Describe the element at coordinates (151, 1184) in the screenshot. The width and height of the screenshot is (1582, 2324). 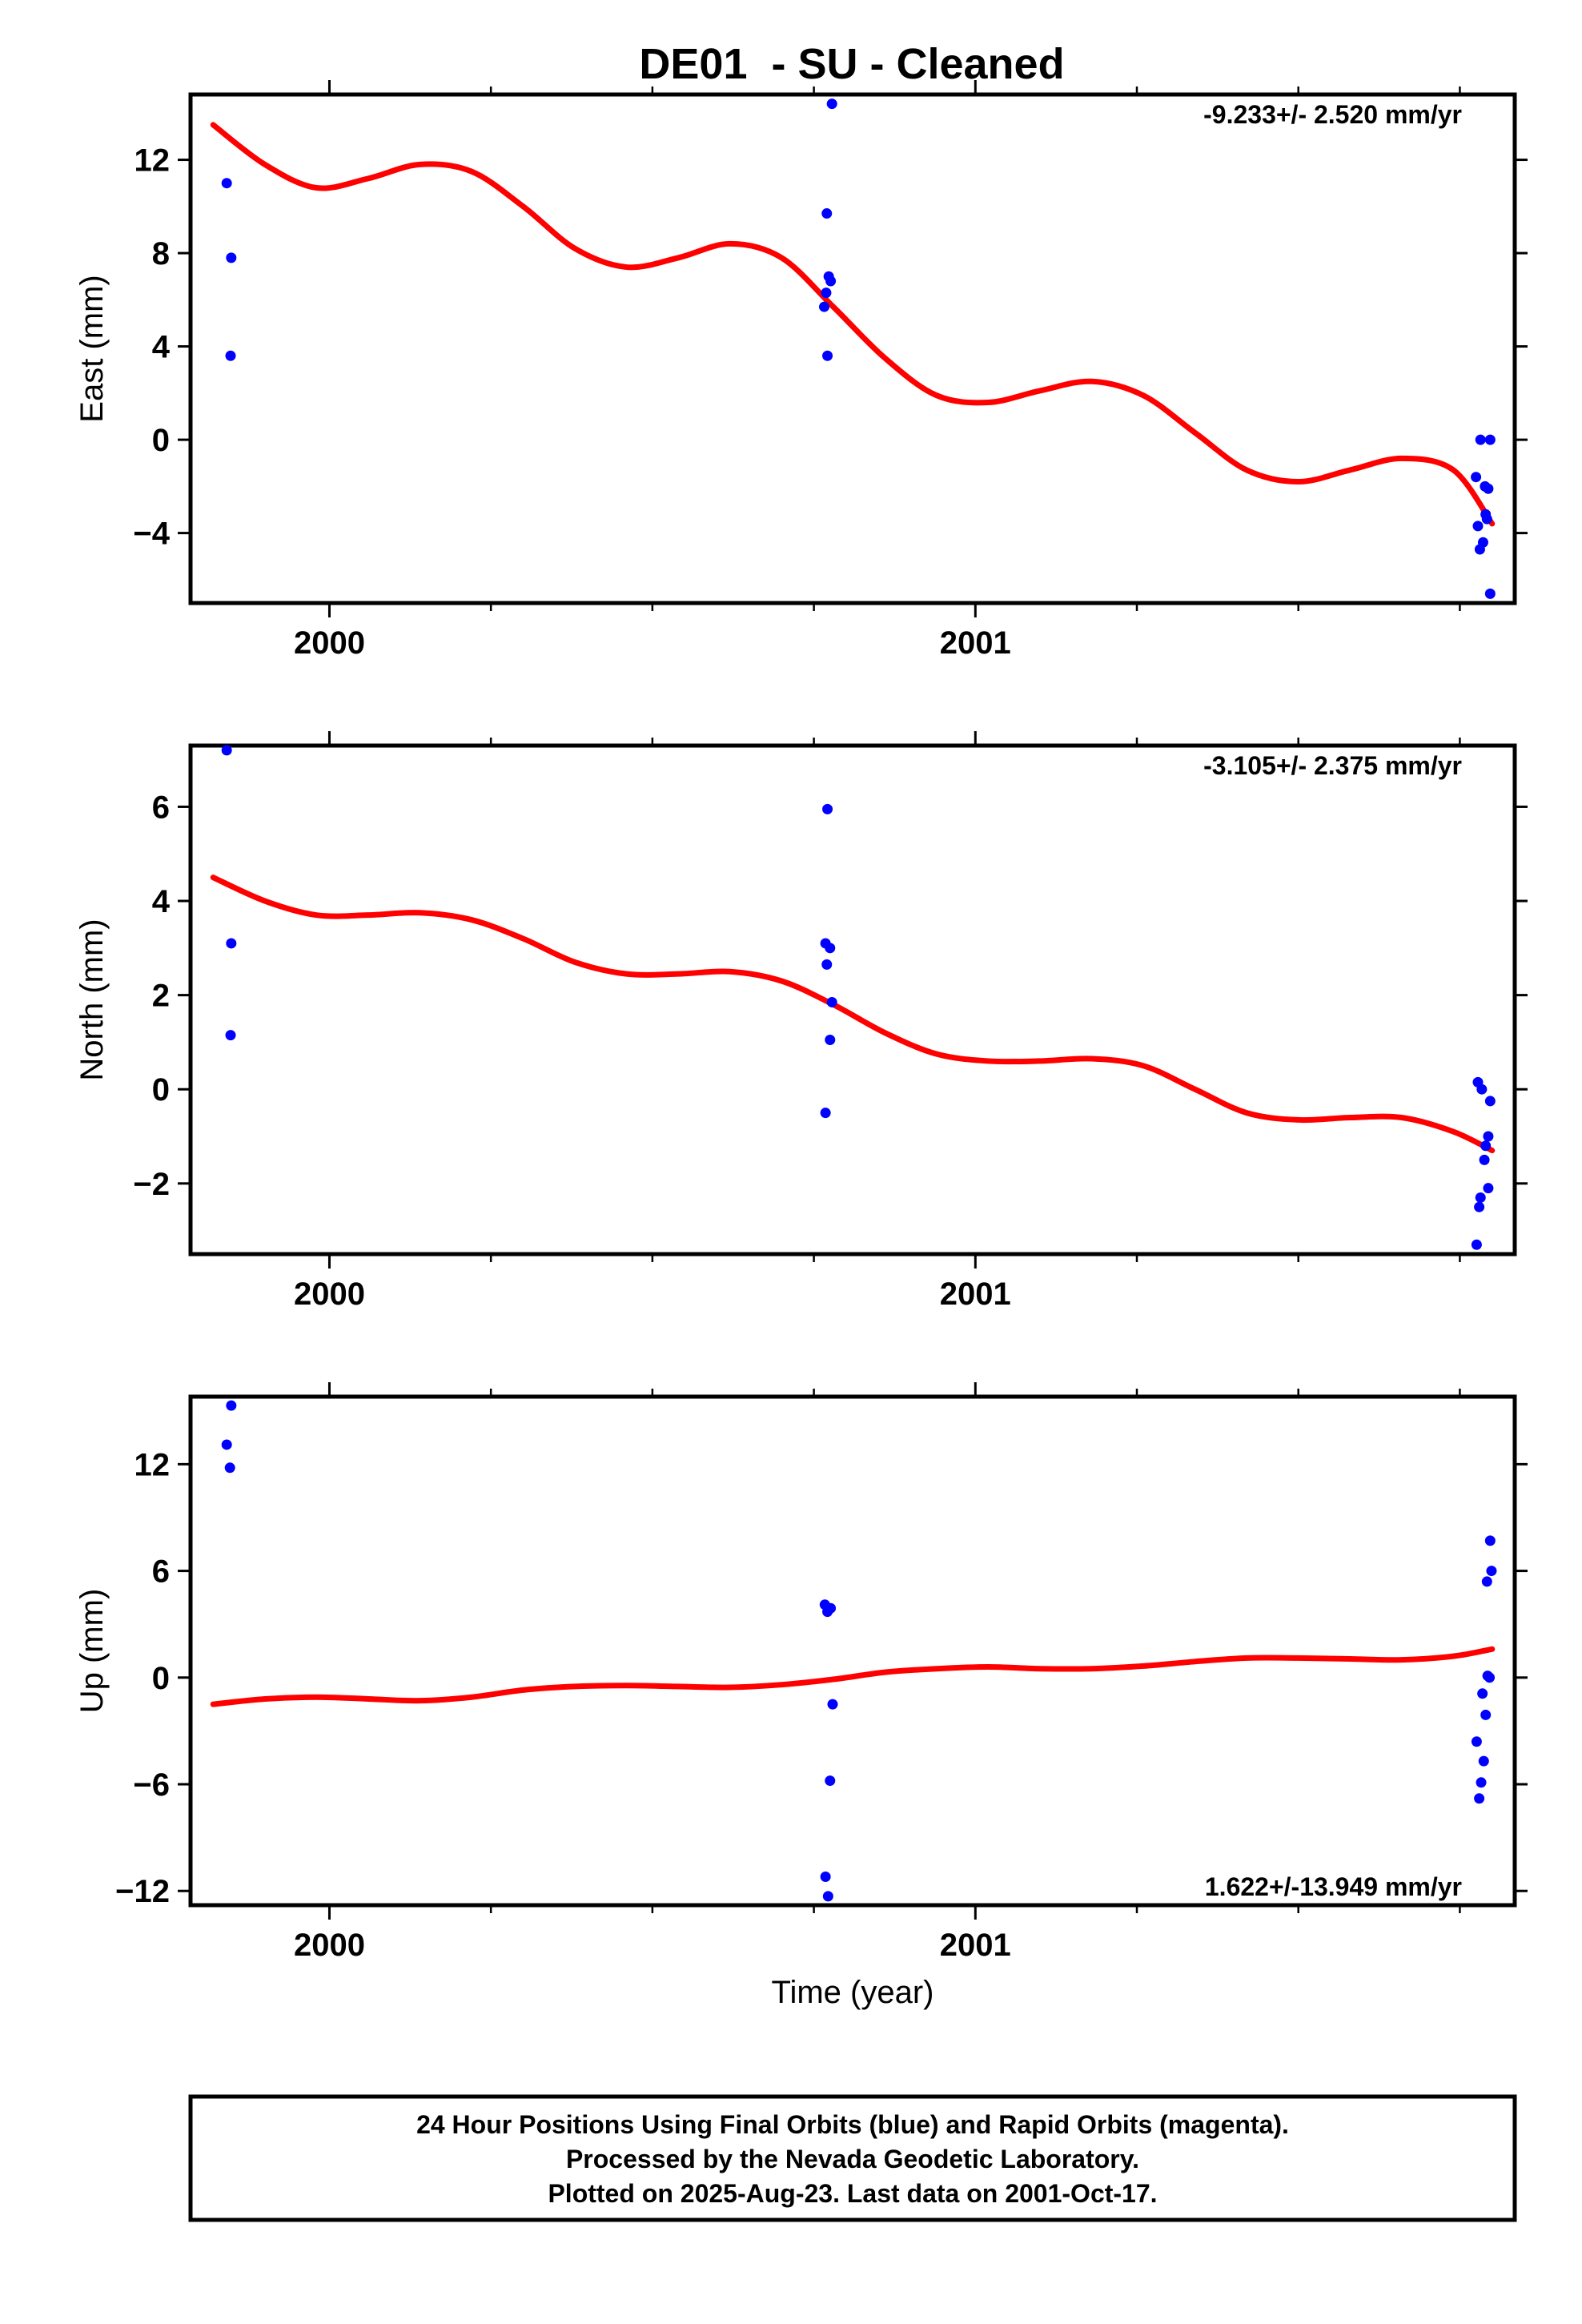
I see `y-tick-label: −2` at that location.